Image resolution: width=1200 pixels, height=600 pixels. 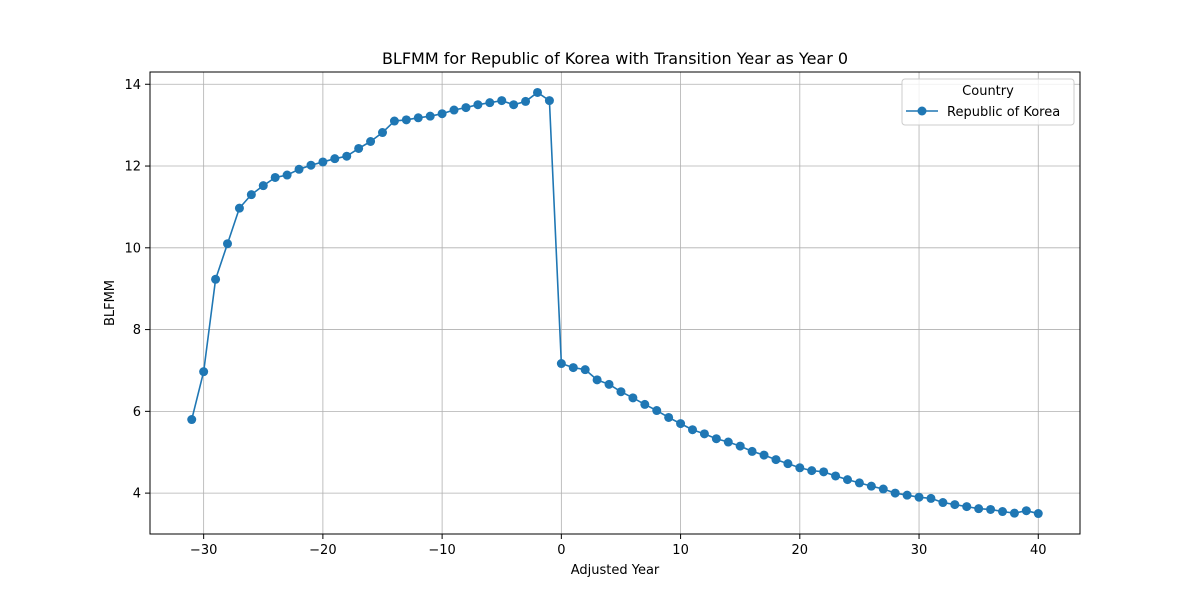 I want to click on x-tick-label: 0, so click(x=561, y=550).